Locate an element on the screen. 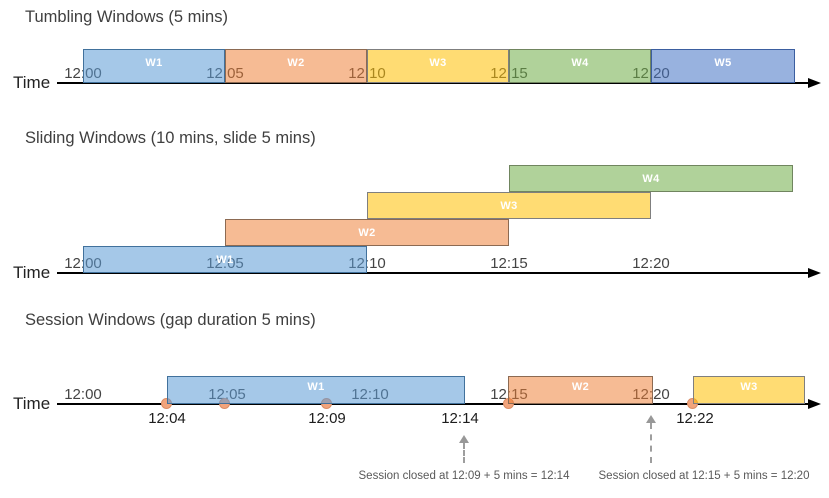 This screenshot has width=829, height=498. session-window-w3: W3 is located at coordinates (749, 390).